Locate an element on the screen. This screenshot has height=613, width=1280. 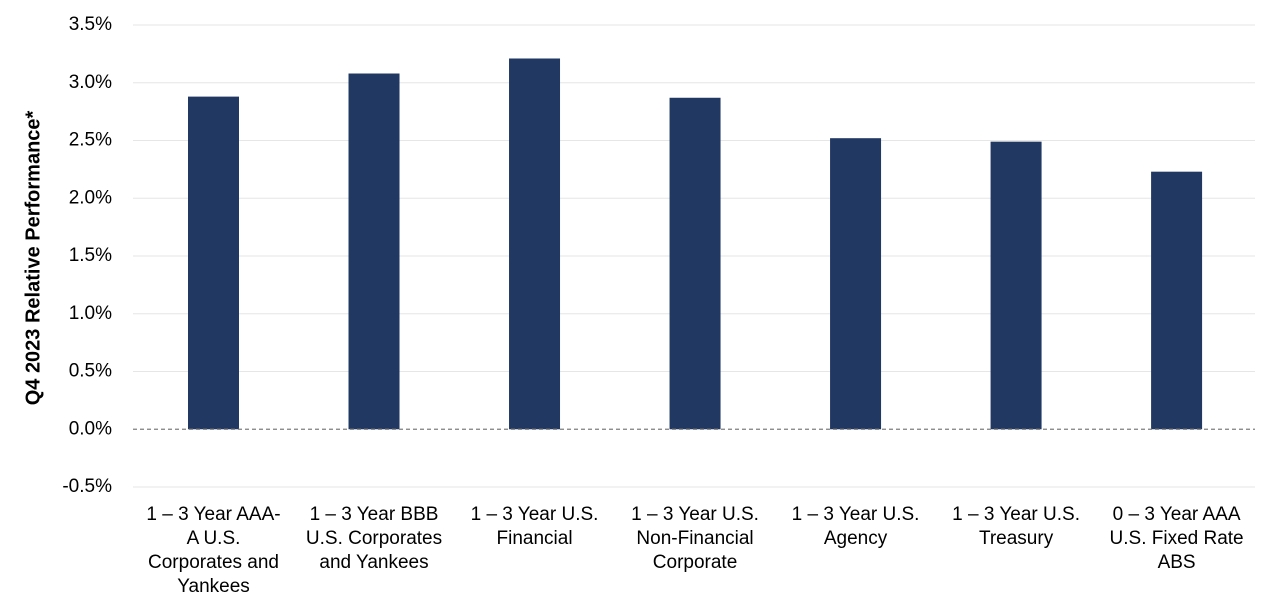
x-tick-label-line: Non-Financial is located at coordinates (694, 538).